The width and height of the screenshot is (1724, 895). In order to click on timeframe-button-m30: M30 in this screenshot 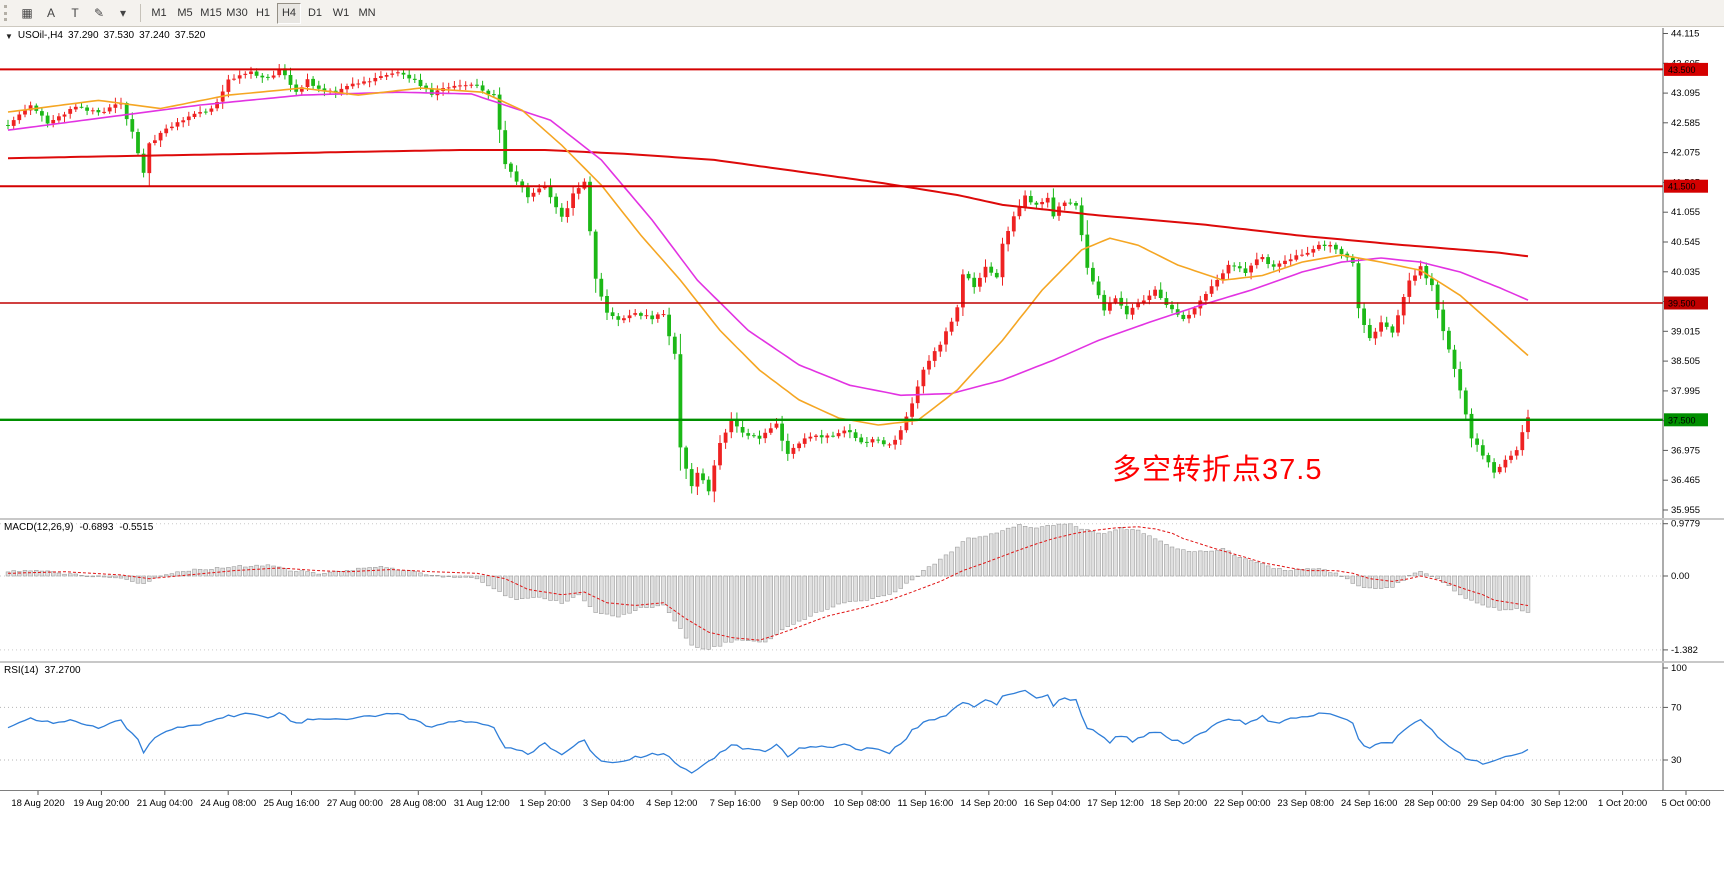, I will do `click(237, 12)`.